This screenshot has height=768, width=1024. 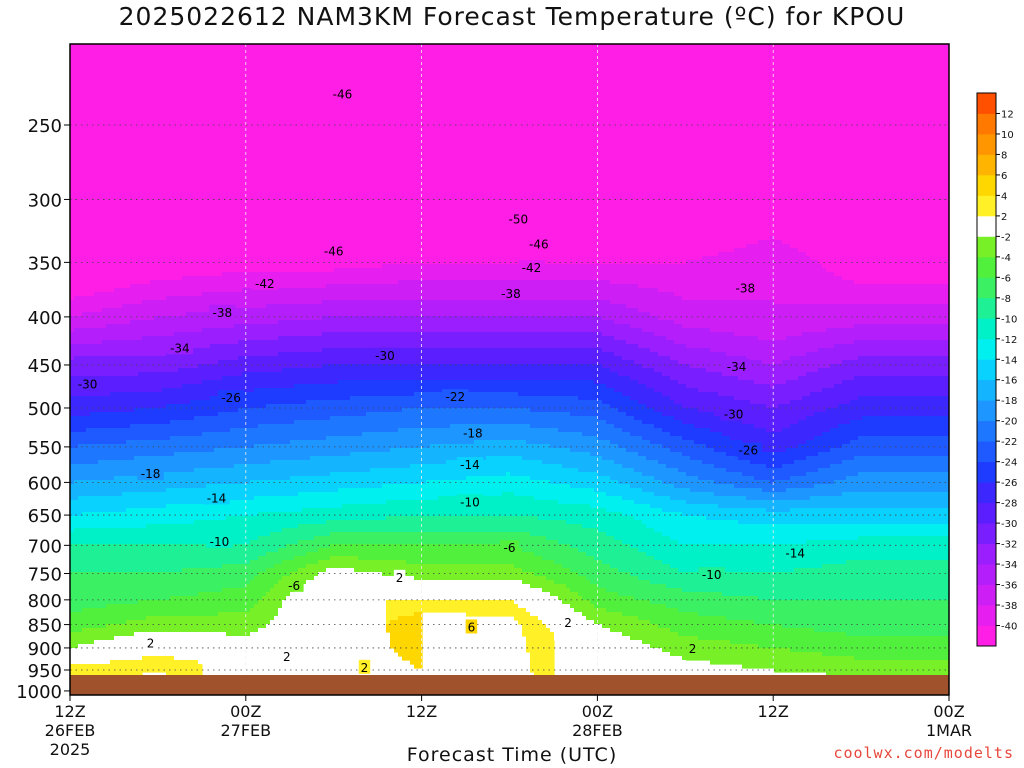 I want to click on y-tick-label: 600, so click(x=45, y=483).